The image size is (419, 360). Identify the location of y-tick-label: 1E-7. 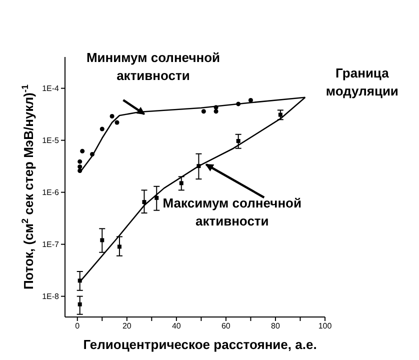
(51, 245).